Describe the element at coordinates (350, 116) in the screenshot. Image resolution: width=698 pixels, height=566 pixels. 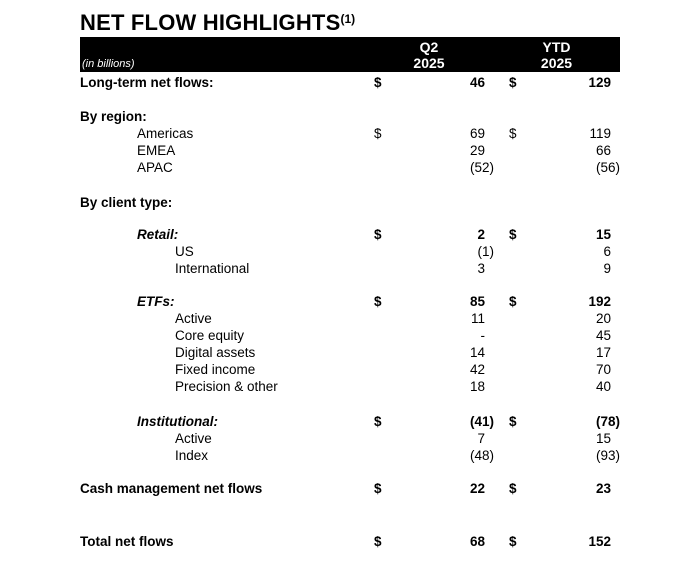
I see `table-row: By region:` at that location.